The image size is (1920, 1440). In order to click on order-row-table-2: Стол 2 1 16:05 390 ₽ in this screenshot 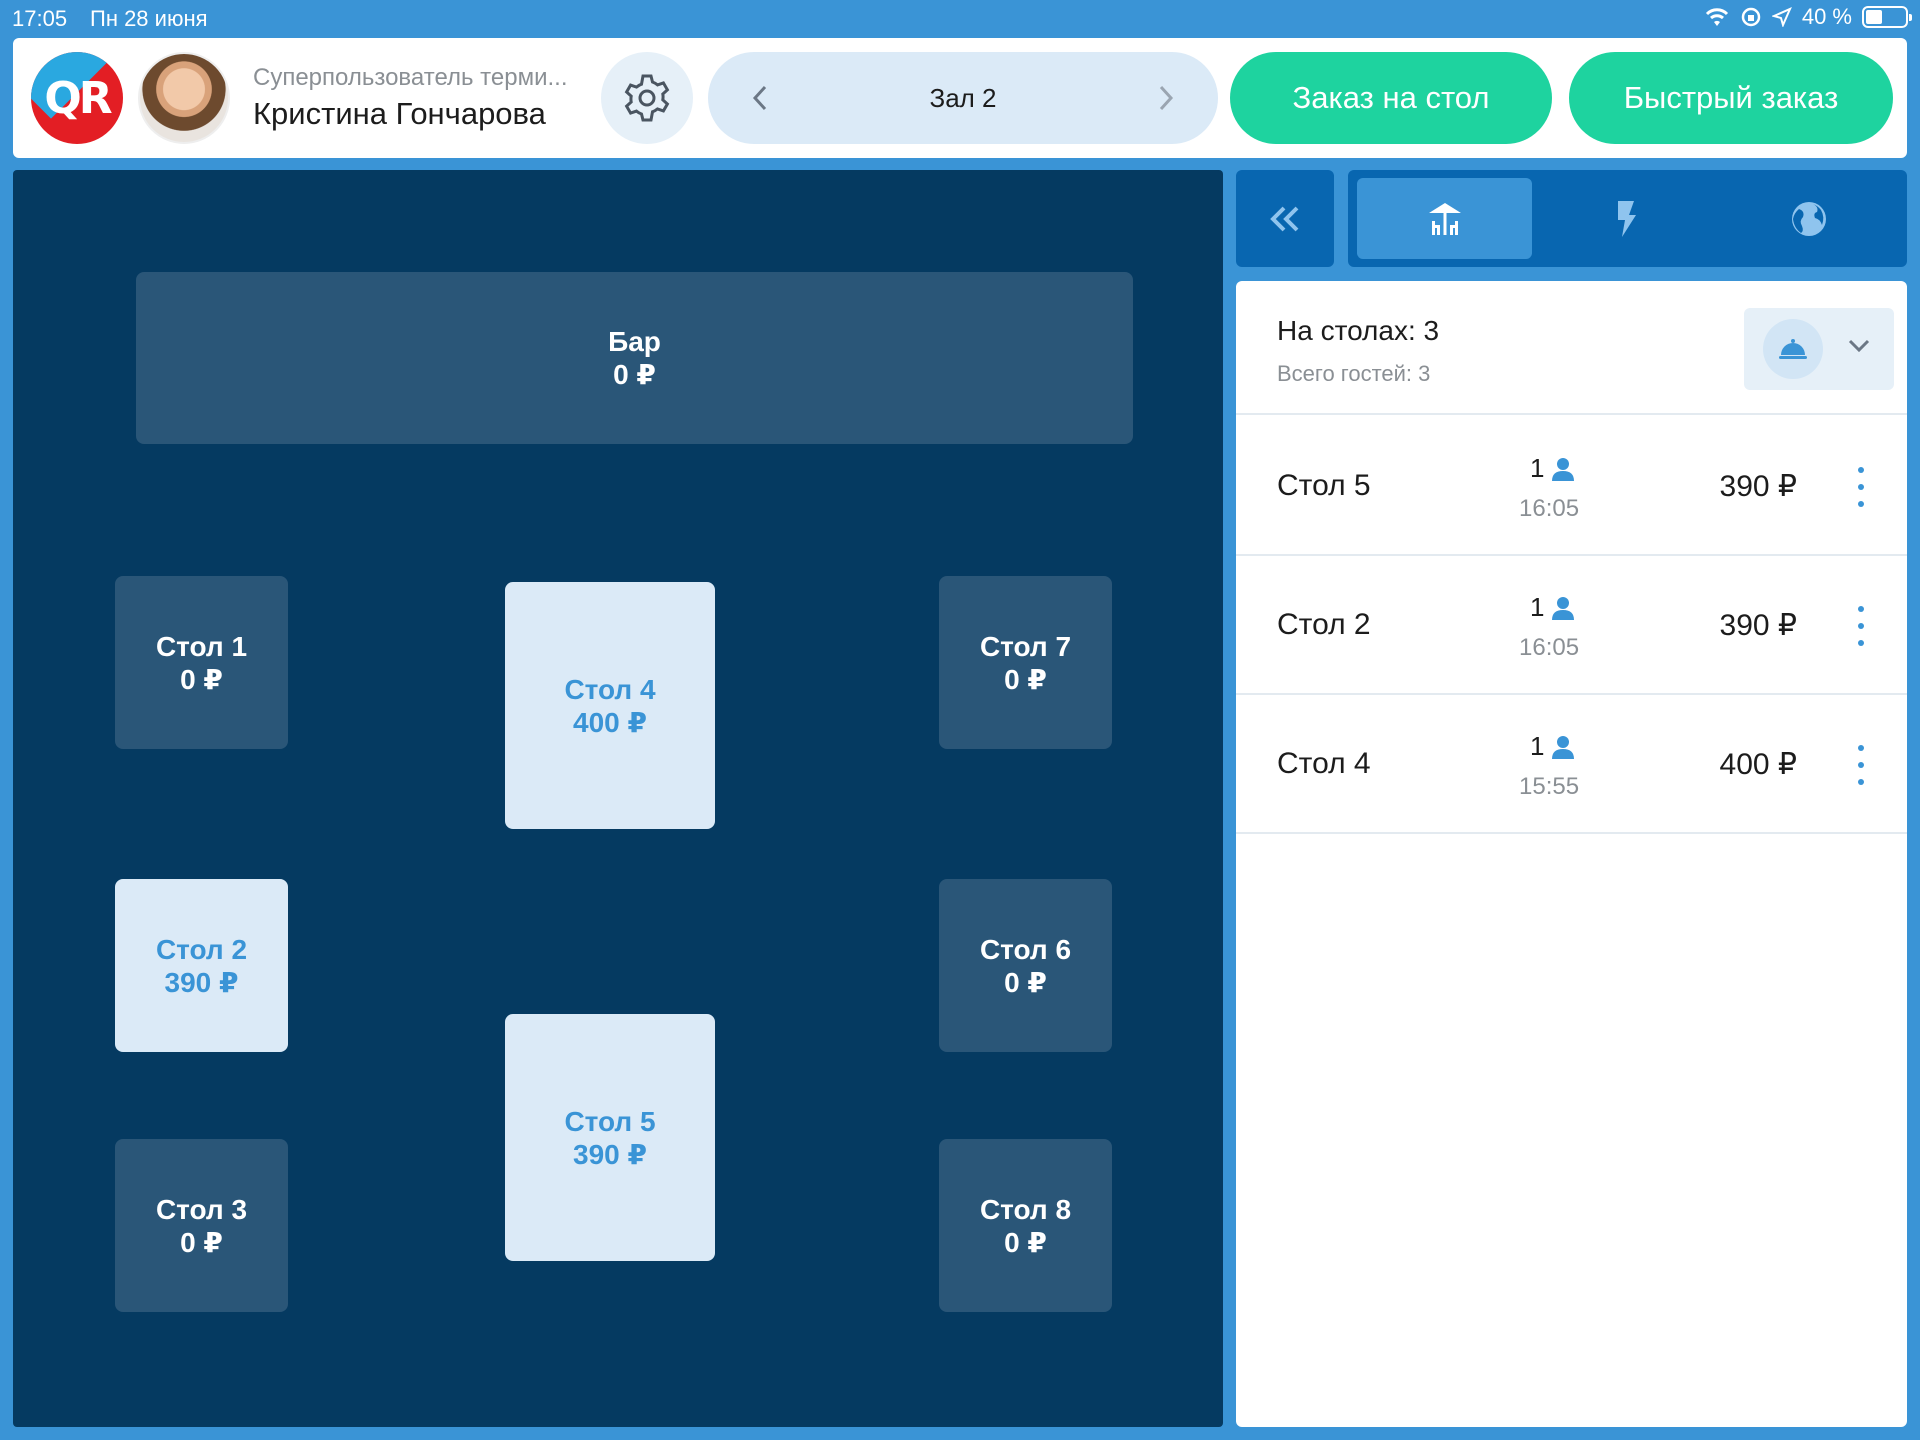, I will do `click(1571, 625)`.